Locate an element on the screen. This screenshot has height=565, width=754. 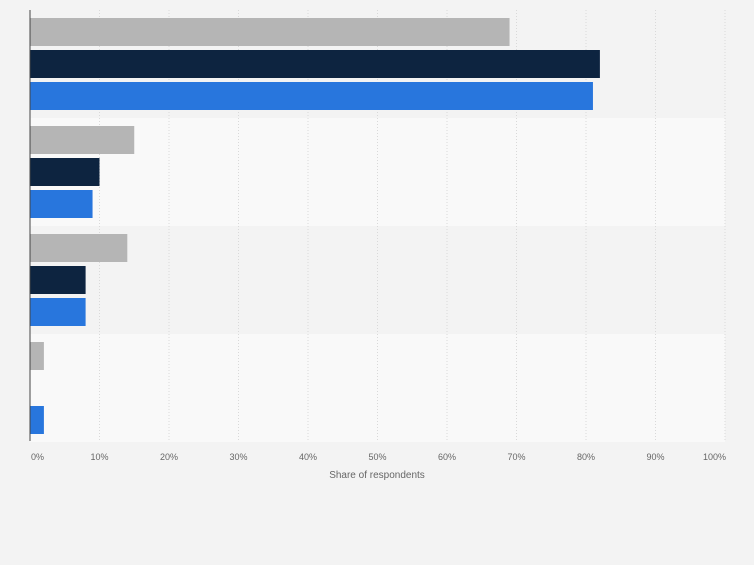
x-tick-label: 20% is located at coordinates (169, 457).